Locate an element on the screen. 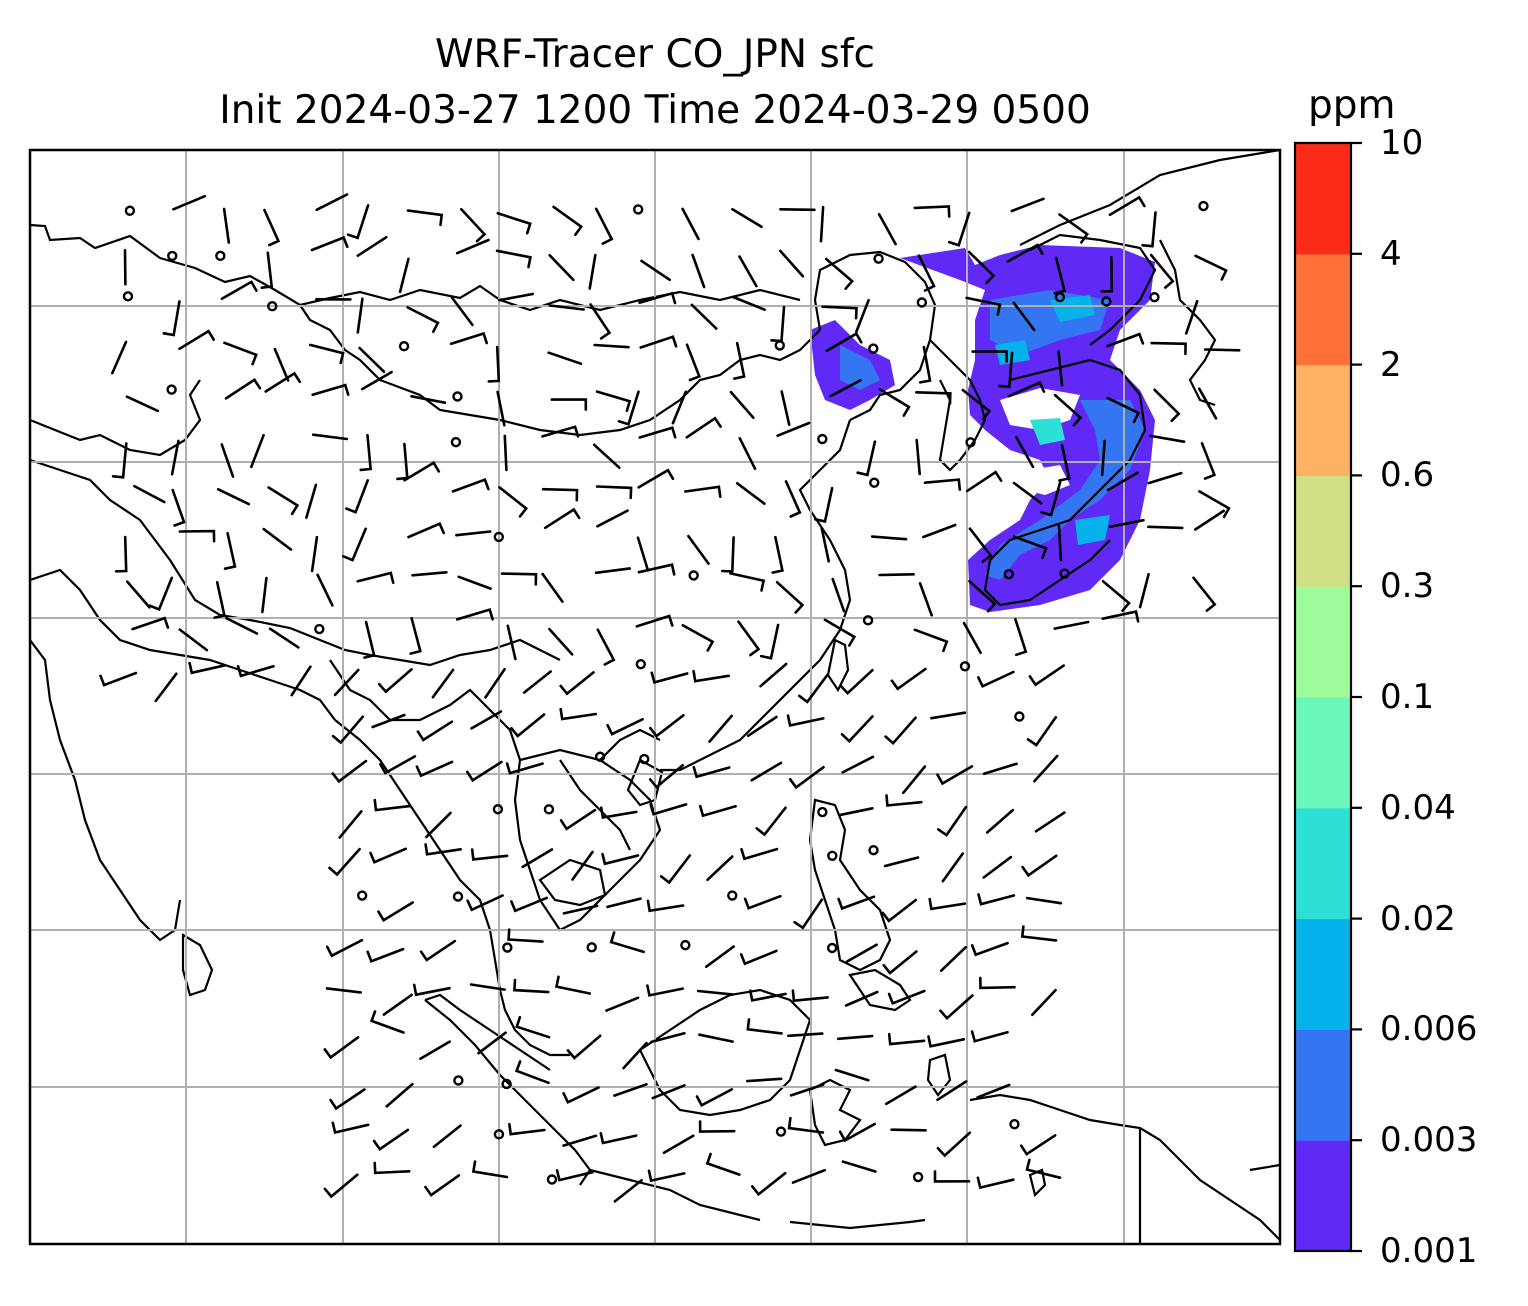 This screenshot has width=1528, height=1306. colorbar-tick-label: 10 is located at coordinates (1402, 143).